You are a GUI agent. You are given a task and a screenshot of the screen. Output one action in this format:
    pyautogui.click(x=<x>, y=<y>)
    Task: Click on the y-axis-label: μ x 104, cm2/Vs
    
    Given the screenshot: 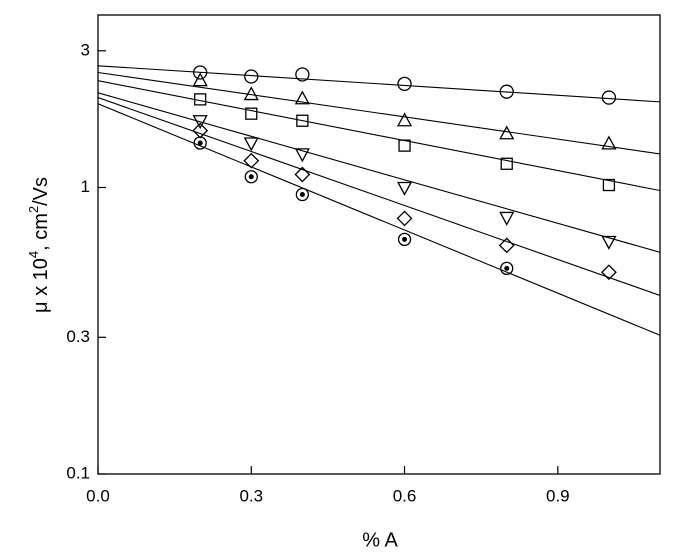 What is the action you would take?
    pyautogui.click(x=39, y=245)
    